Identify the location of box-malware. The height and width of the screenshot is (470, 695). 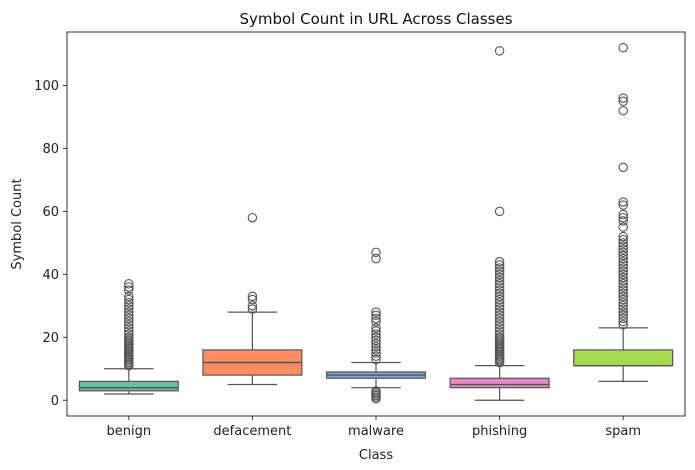
(376, 325).